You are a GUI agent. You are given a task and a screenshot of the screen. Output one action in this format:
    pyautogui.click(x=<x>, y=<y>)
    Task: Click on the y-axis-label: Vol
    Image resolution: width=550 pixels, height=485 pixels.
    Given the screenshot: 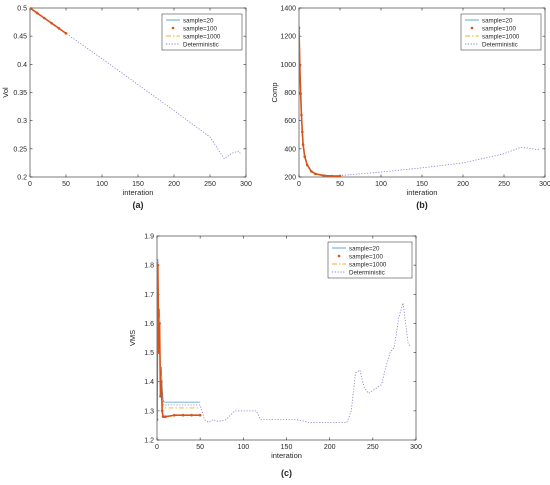 What is the action you would take?
    pyautogui.click(x=5, y=92)
    